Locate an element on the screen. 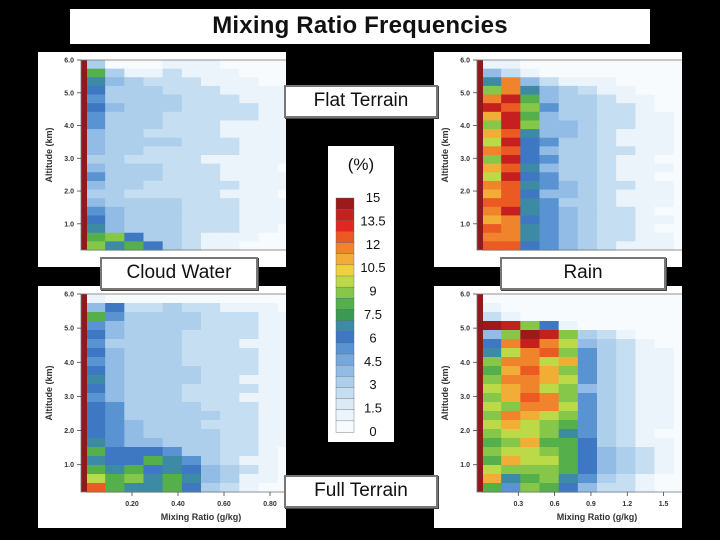 This screenshot has height=540, width=720. low-ratio-strip is located at coordinates (84, 393).